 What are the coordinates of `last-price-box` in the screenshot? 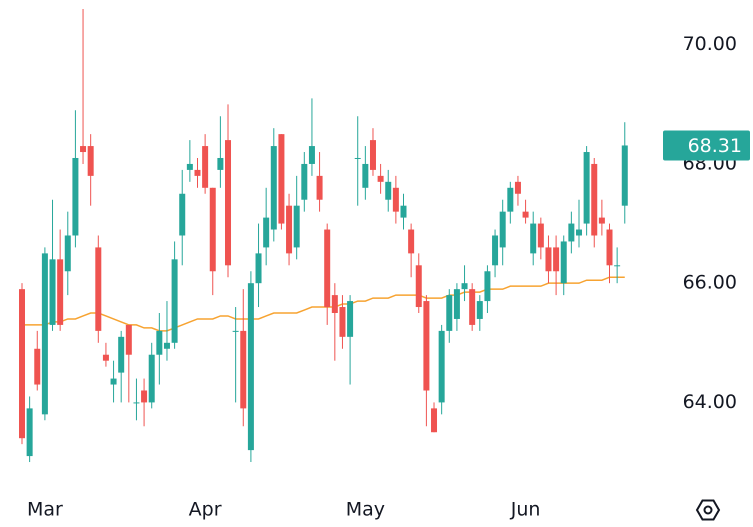 It's located at (706, 145).